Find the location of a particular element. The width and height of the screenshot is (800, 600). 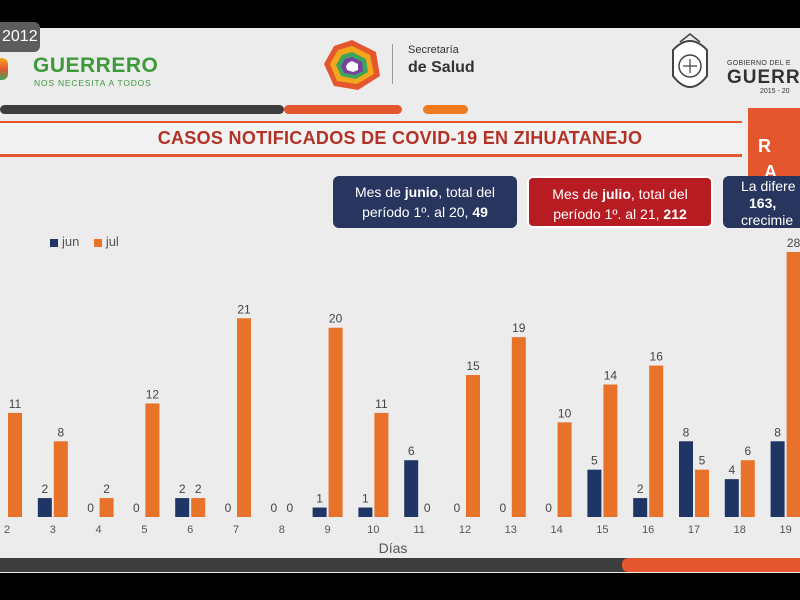

footer-accent is located at coordinates (711, 565).